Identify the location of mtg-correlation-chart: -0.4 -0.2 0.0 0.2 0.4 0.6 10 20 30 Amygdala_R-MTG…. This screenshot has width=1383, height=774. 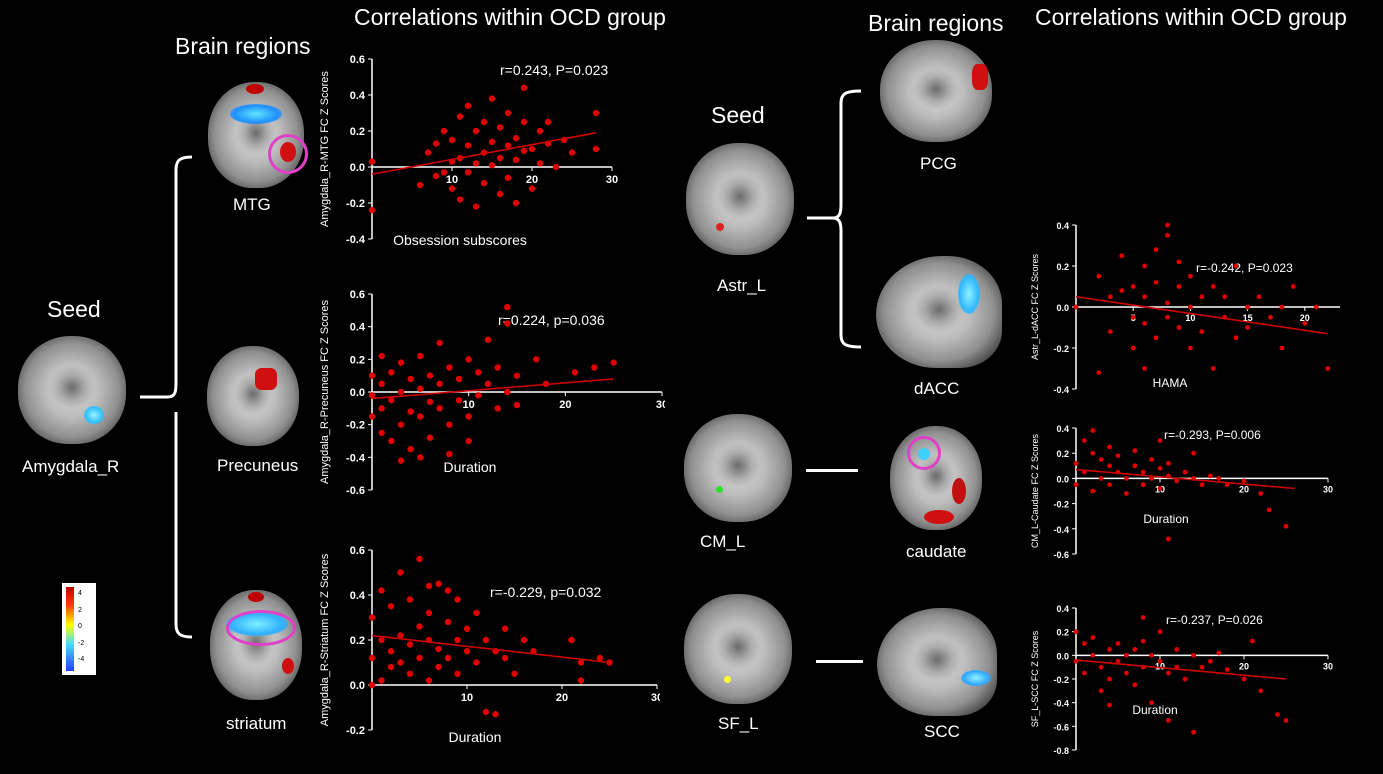
(468, 151).